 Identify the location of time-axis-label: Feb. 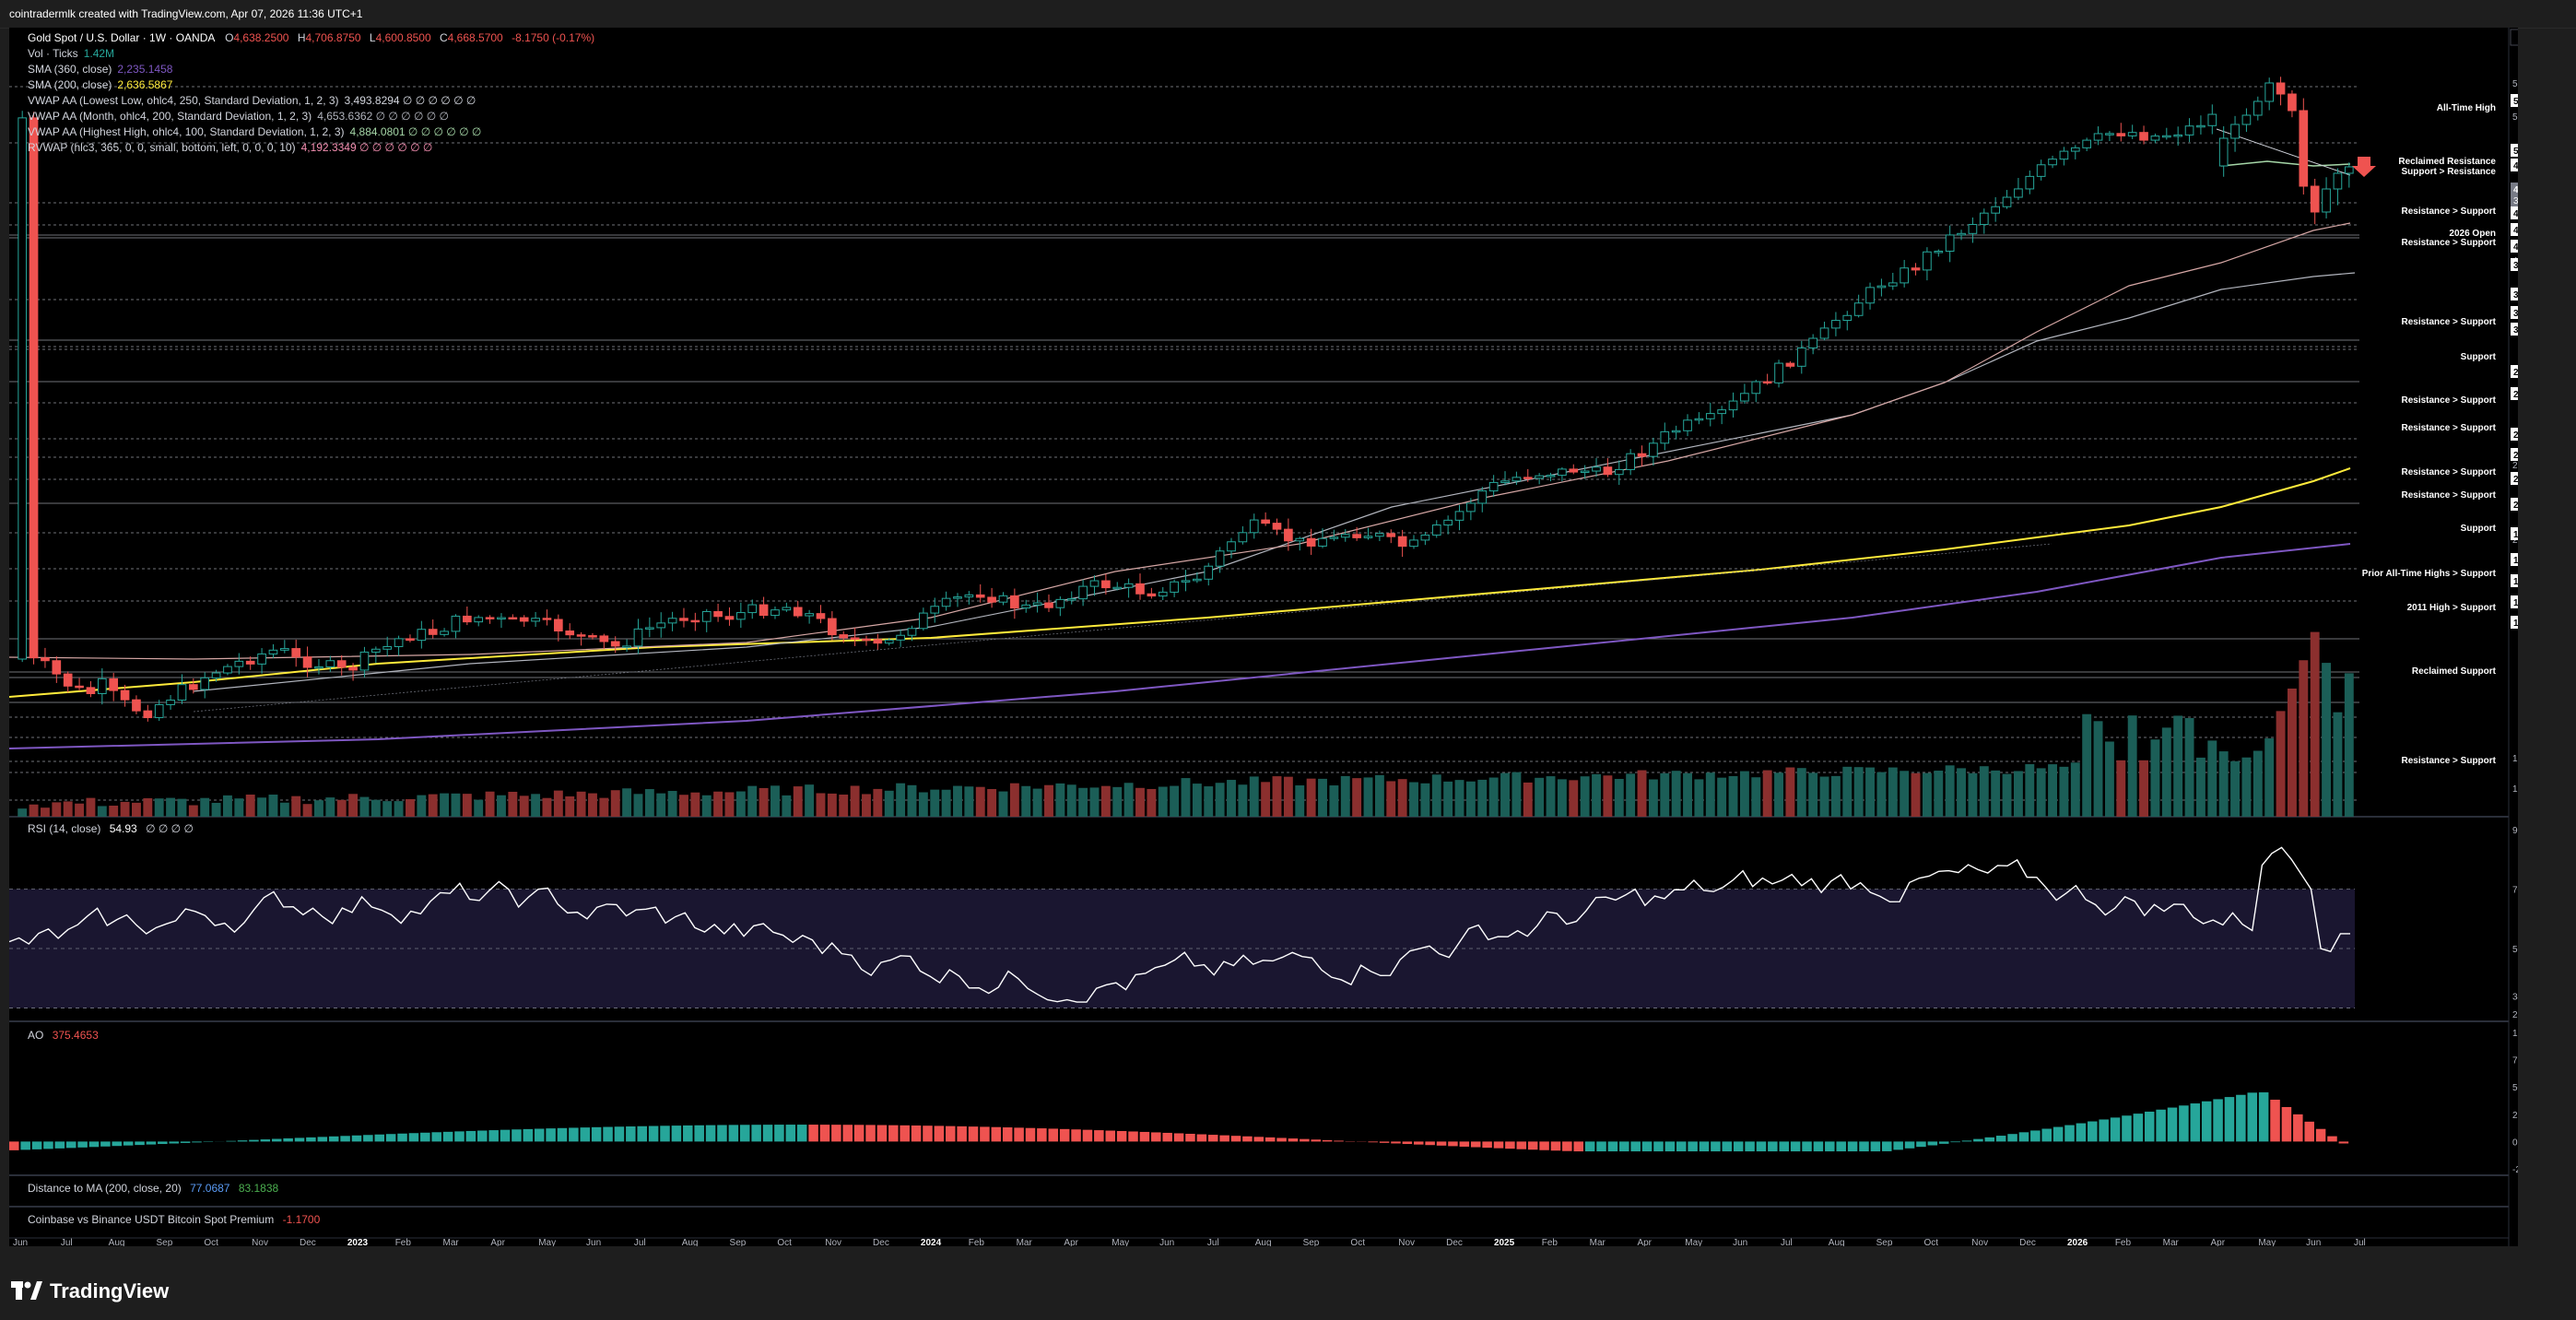
(977, 1242).